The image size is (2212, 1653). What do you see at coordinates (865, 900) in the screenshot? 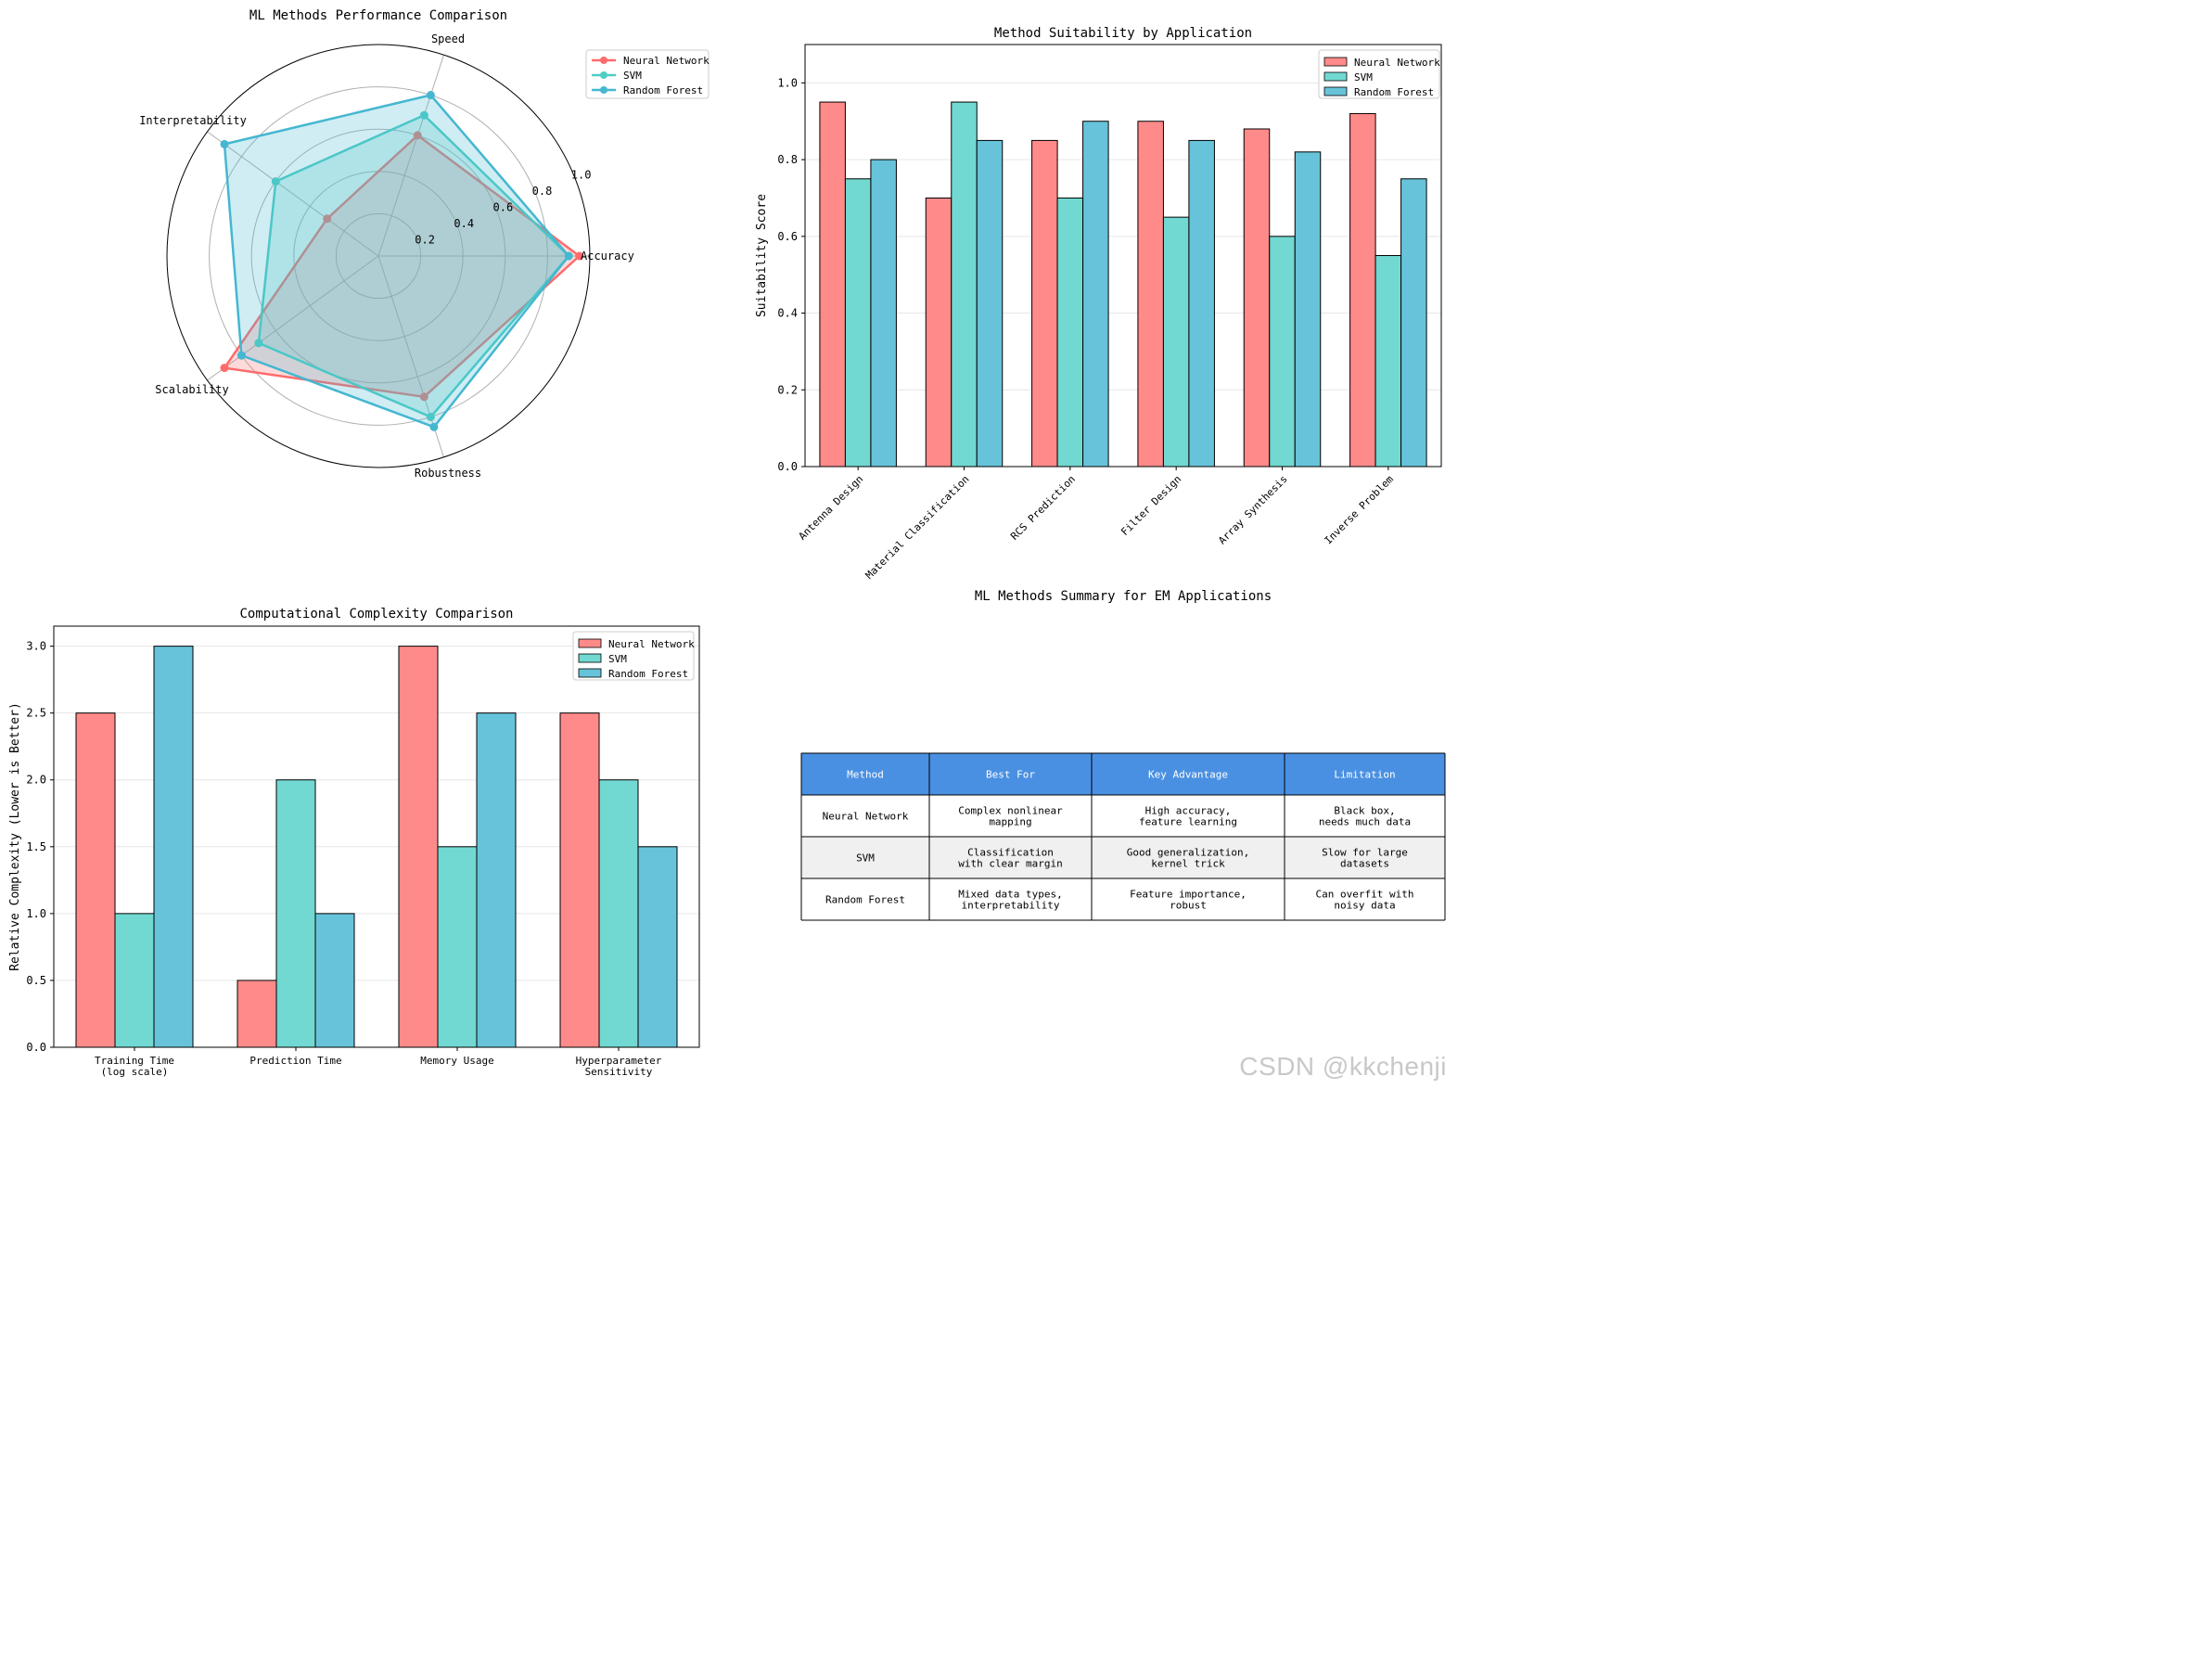
I see `table-cell: Random Forest` at bounding box center [865, 900].